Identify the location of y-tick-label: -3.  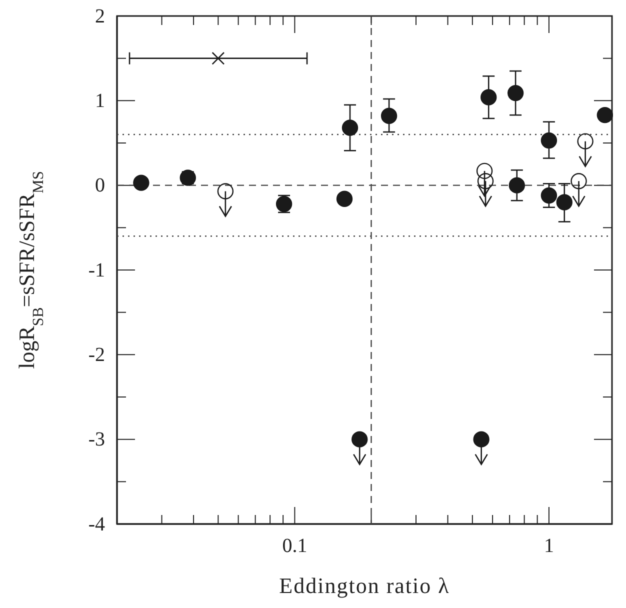
(96, 439).